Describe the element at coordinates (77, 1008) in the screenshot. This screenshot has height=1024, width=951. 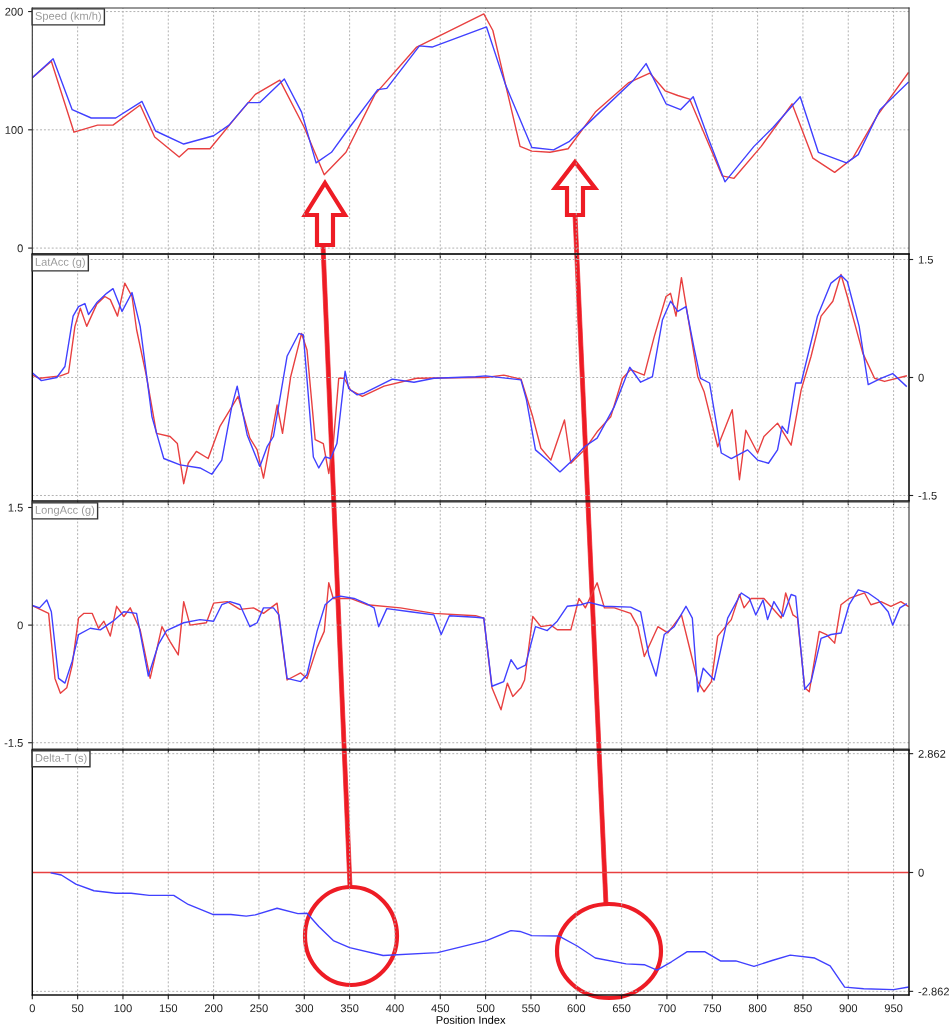
I see `x-tick-label: 50` at that location.